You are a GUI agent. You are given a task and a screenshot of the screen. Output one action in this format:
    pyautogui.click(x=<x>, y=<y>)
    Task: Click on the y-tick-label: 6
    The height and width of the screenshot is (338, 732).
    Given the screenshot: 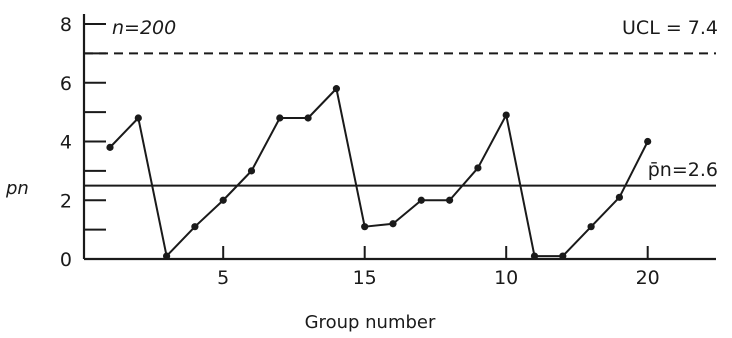 What is the action you would take?
    pyautogui.click(x=66, y=84)
    